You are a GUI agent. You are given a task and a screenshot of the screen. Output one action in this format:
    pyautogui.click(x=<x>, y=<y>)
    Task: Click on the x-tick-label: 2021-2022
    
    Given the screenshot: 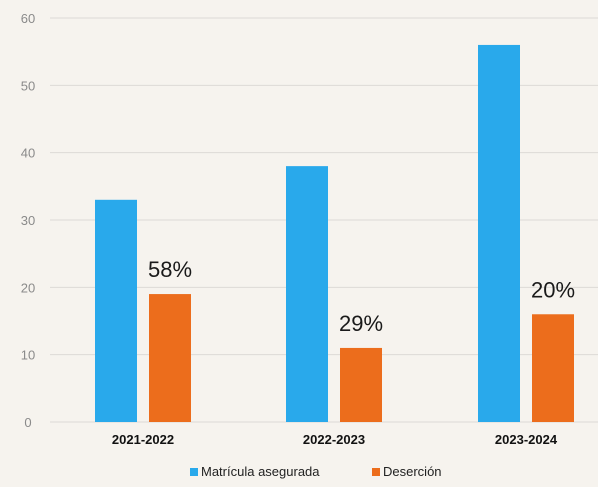 What is the action you would take?
    pyautogui.click(x=143, y=439)
    